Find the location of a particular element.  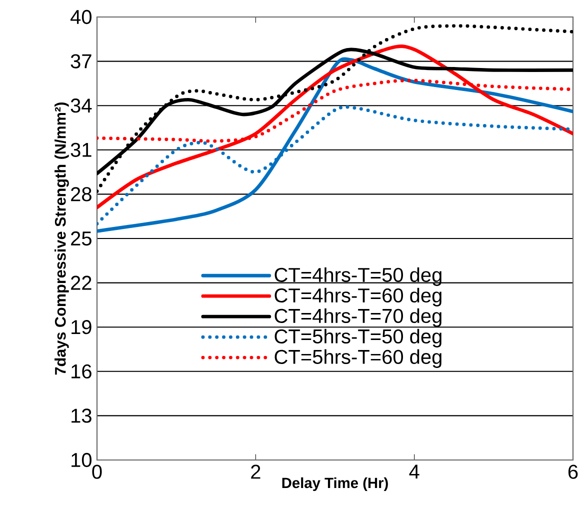

y-tick-label: 28 is located at coordinates (81, 194).